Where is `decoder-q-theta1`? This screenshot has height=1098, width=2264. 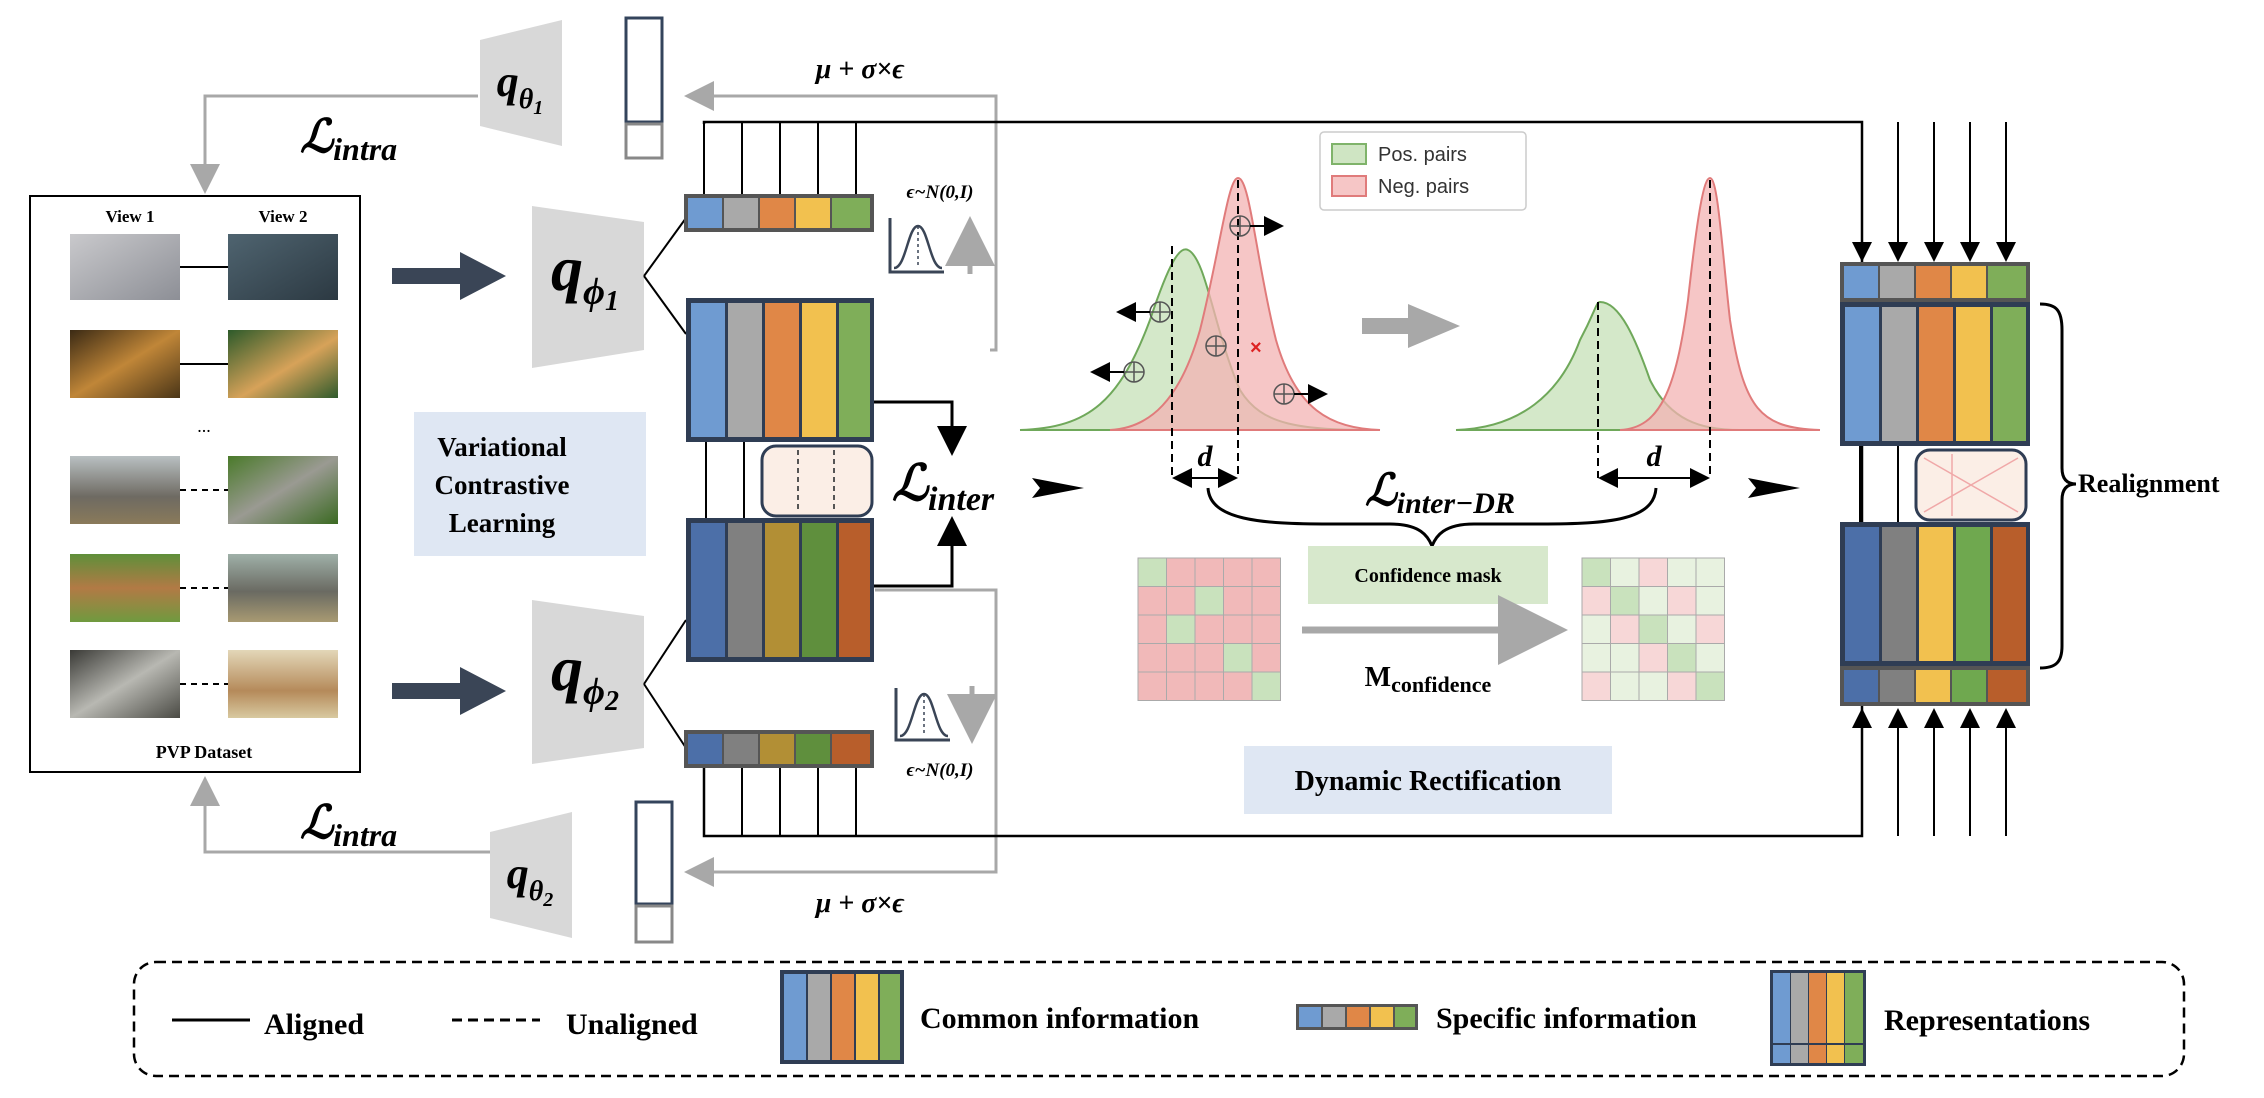
decoder-q-theta1 is located at coordinates (521, 83).